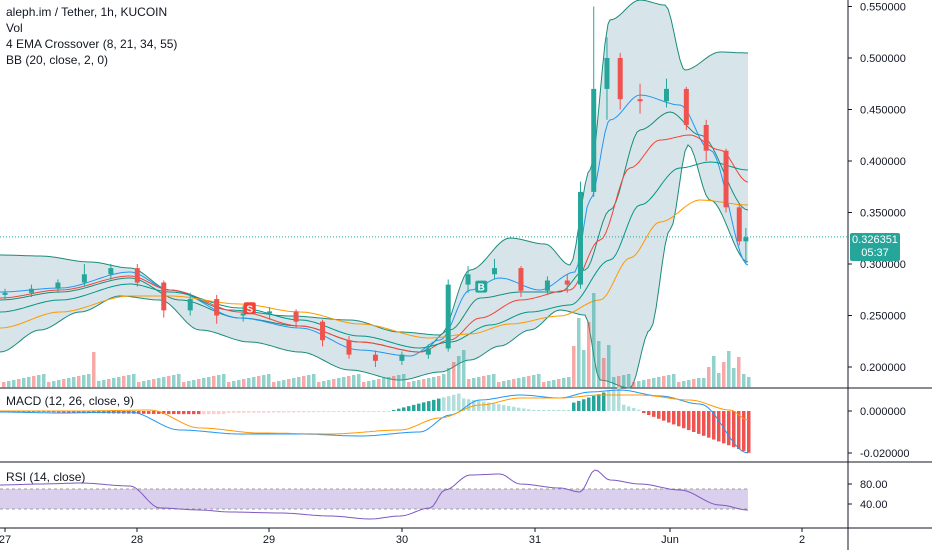  Describe the element at coordinates (57, 60) in the screenshot. I see `bb-label: BB (20, close, 2, 0)` at that location.